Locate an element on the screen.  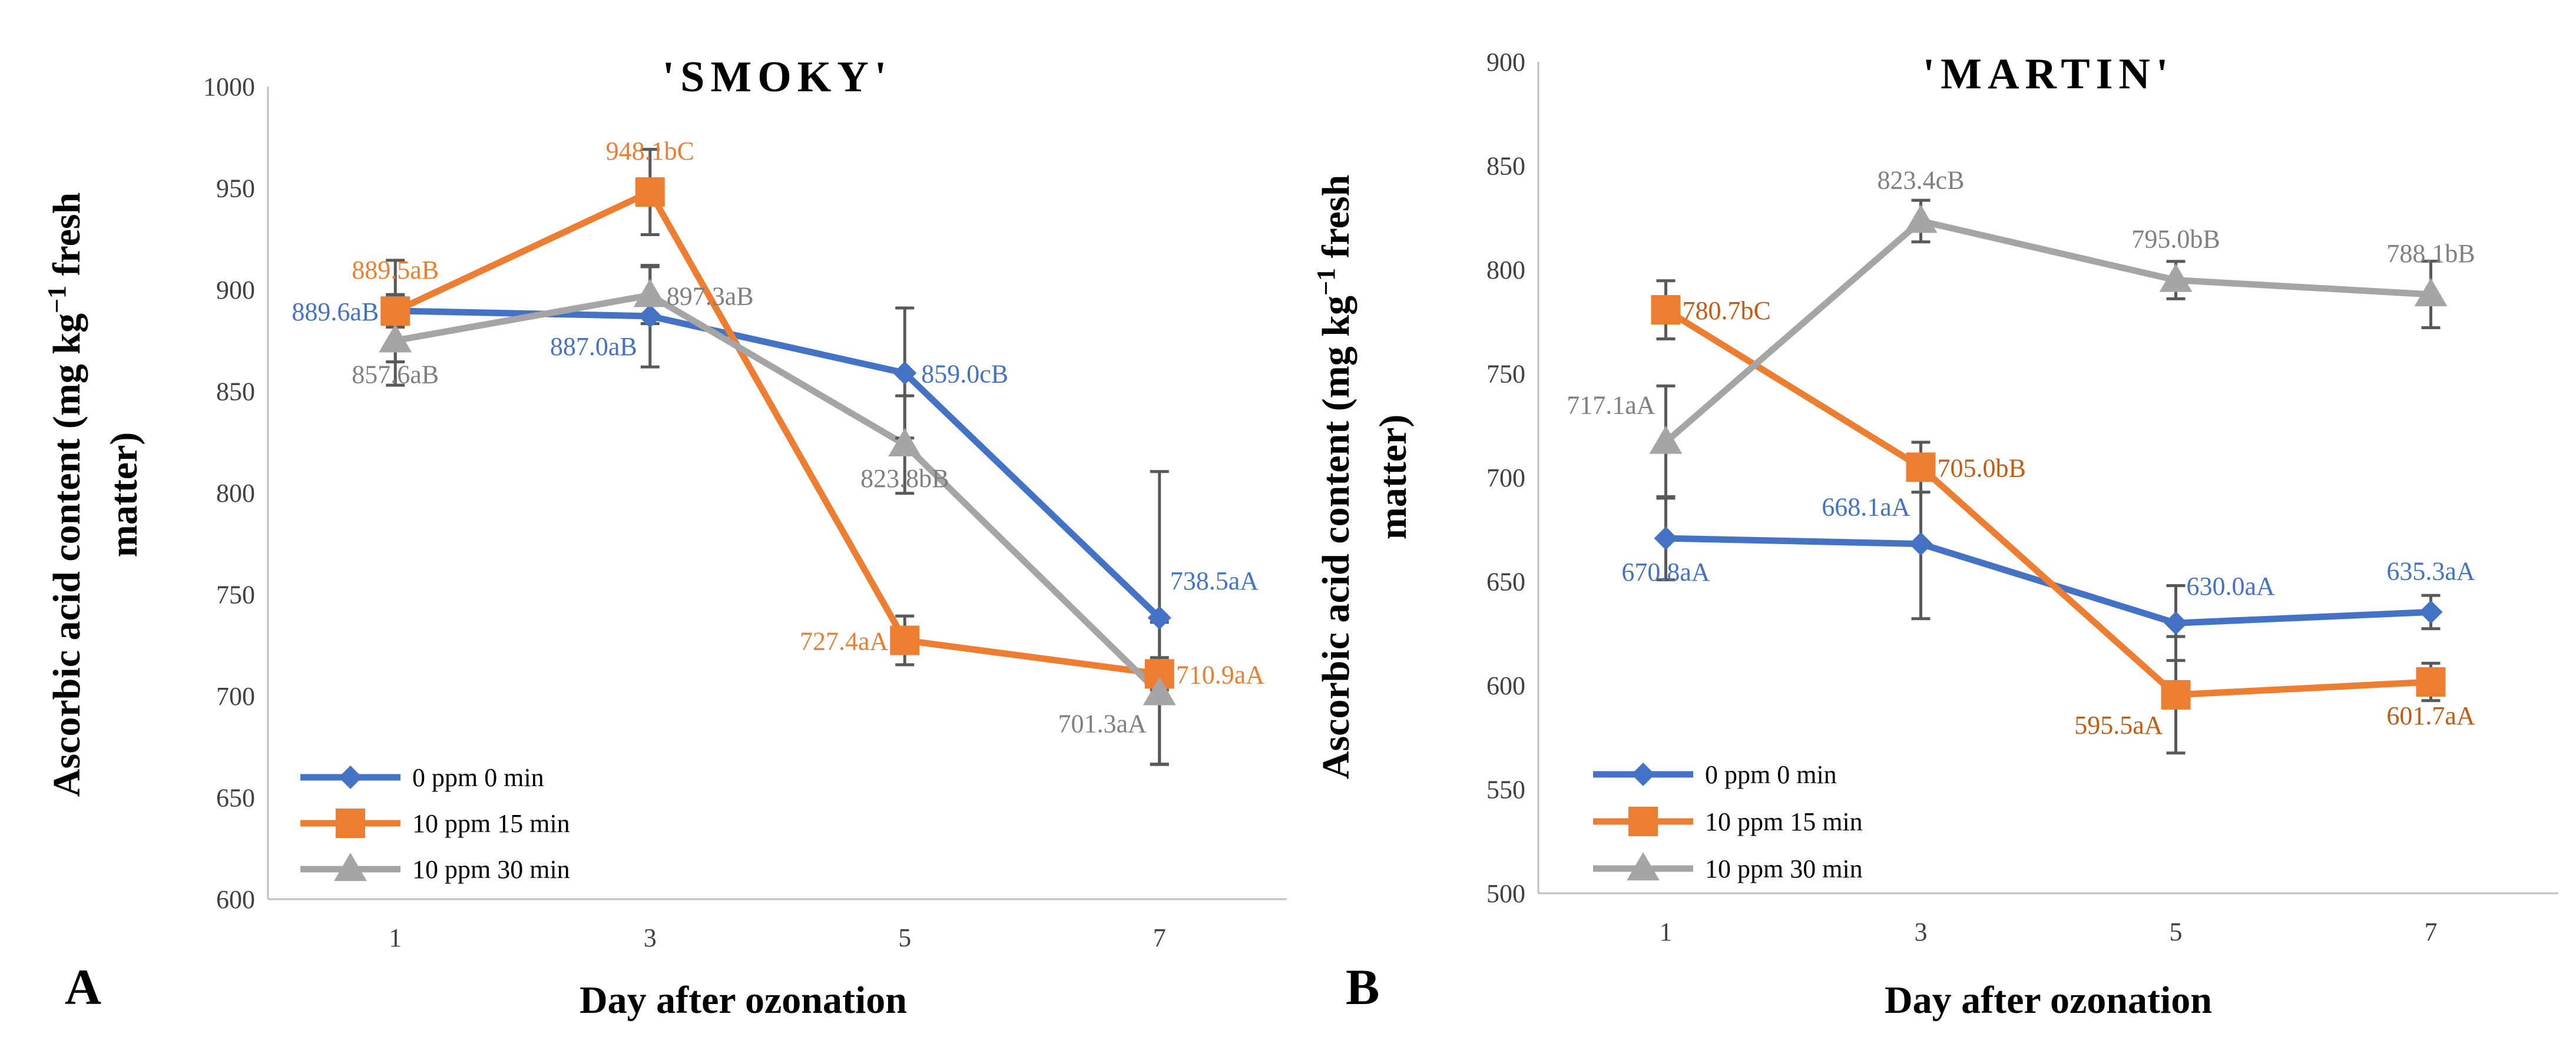
data-label: 795.0bB is located at coordinates (2175, 239).